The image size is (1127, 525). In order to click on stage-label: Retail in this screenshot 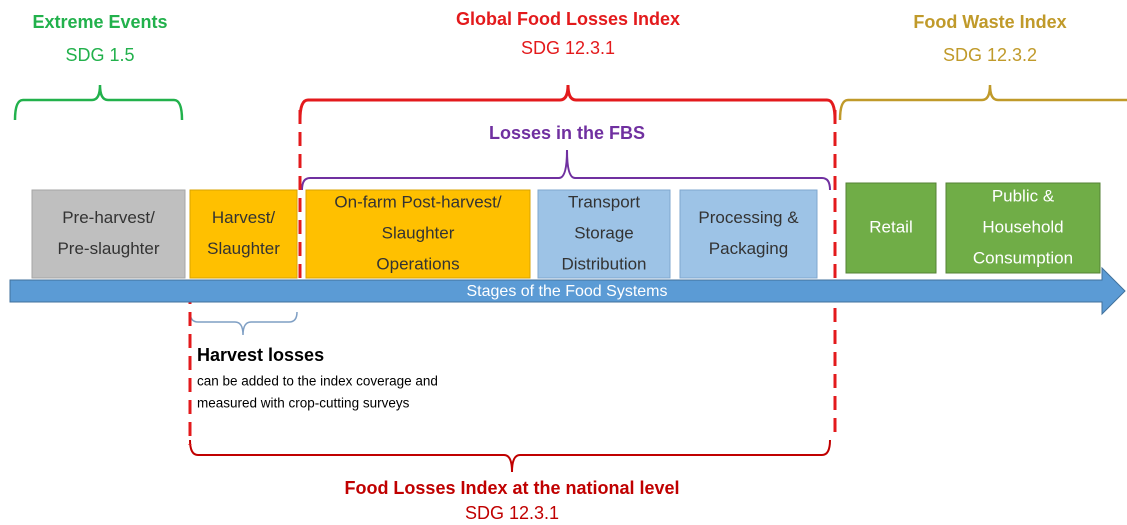, I will do `click(890, 226)`.